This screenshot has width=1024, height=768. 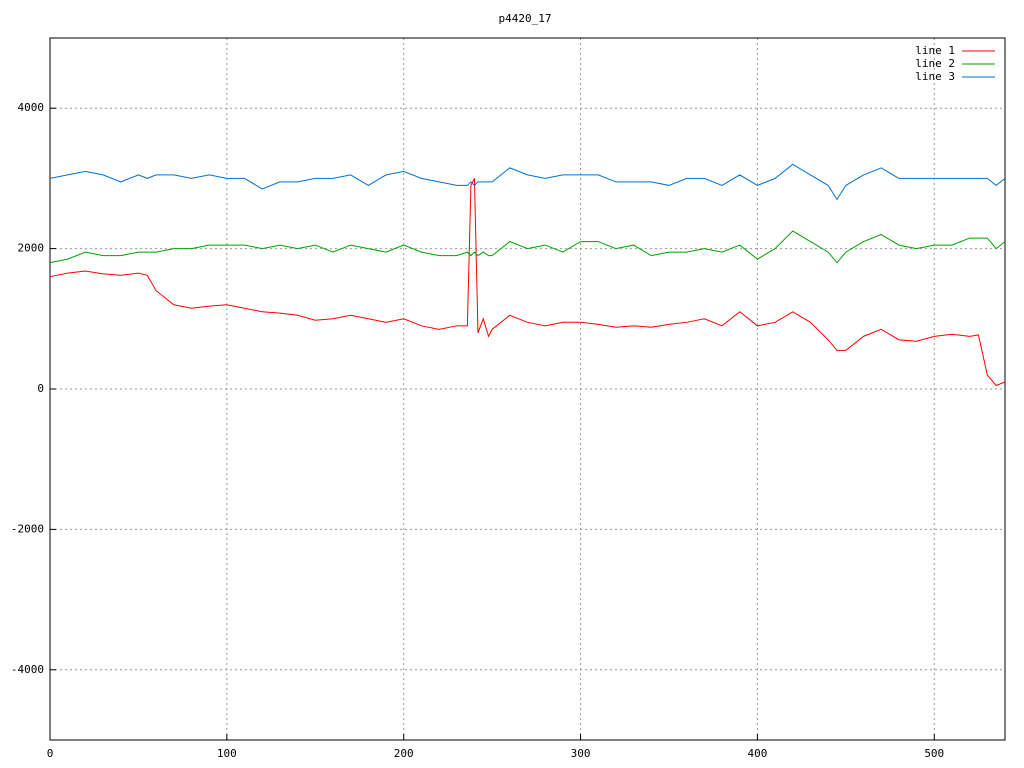 I want to click on x-tick-label: 500, so click(x=934, y=753).